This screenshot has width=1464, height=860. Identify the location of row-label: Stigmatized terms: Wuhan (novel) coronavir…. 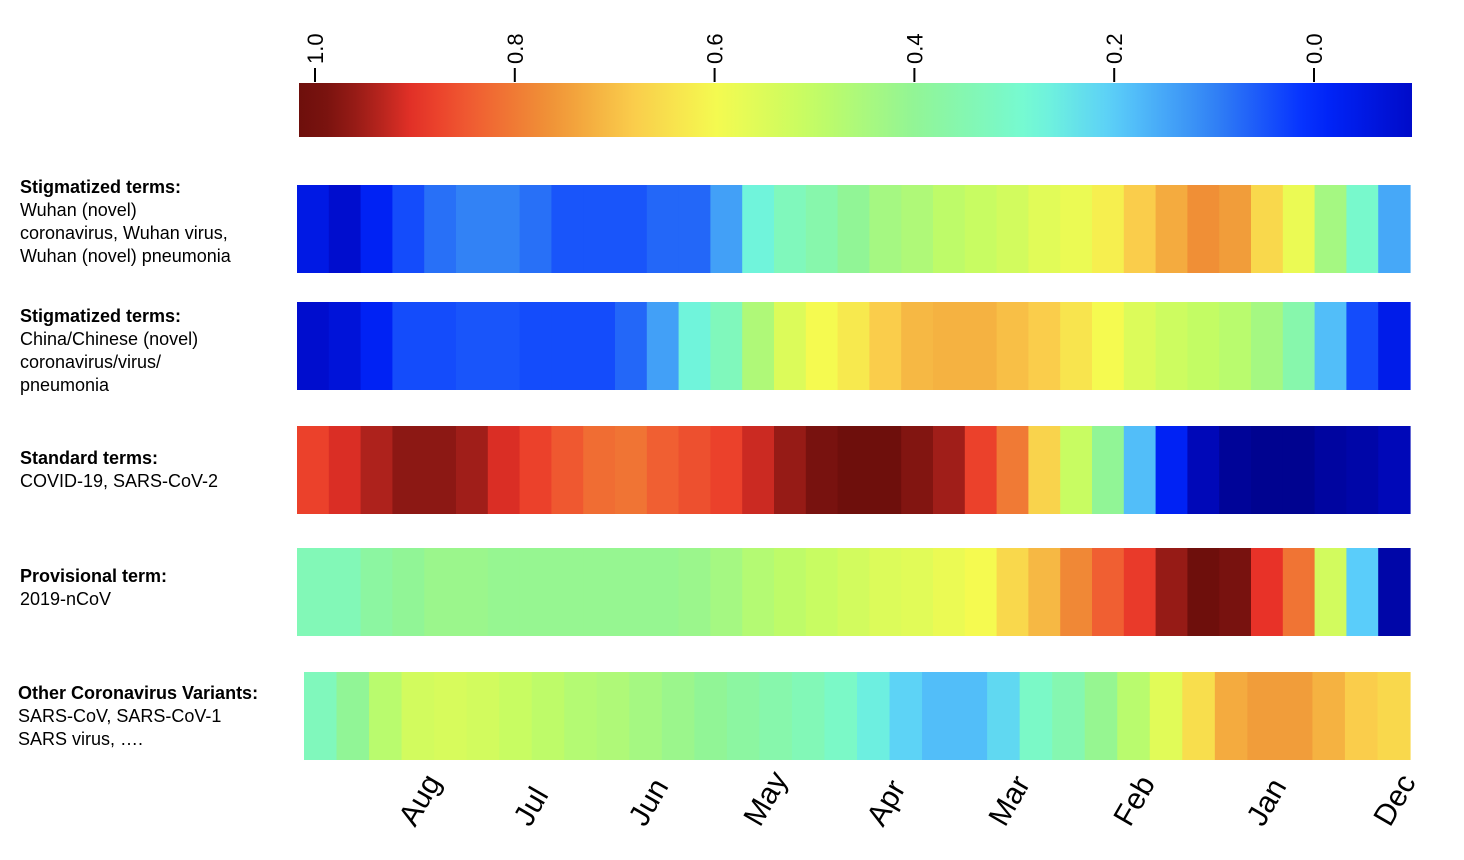
(125, 222).